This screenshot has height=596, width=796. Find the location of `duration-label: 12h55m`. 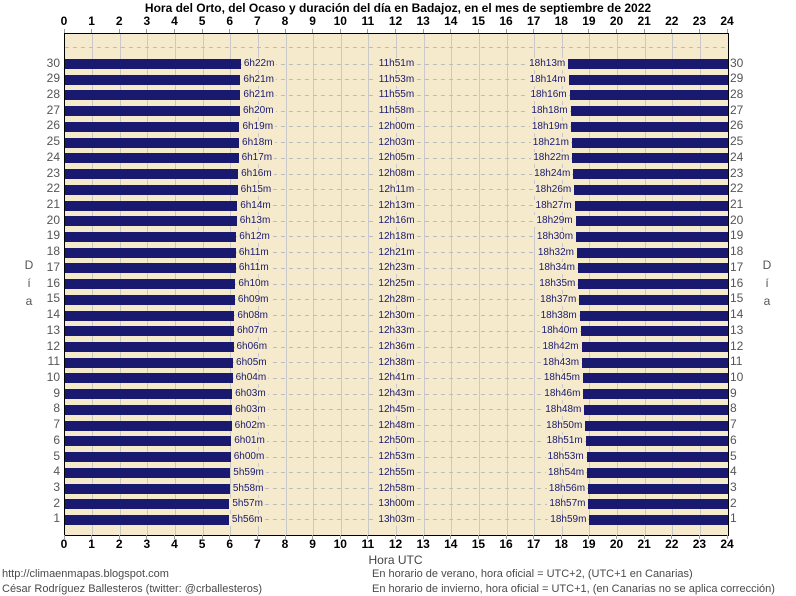

duration-label: 12h55m is located at coordinates (396, 472).